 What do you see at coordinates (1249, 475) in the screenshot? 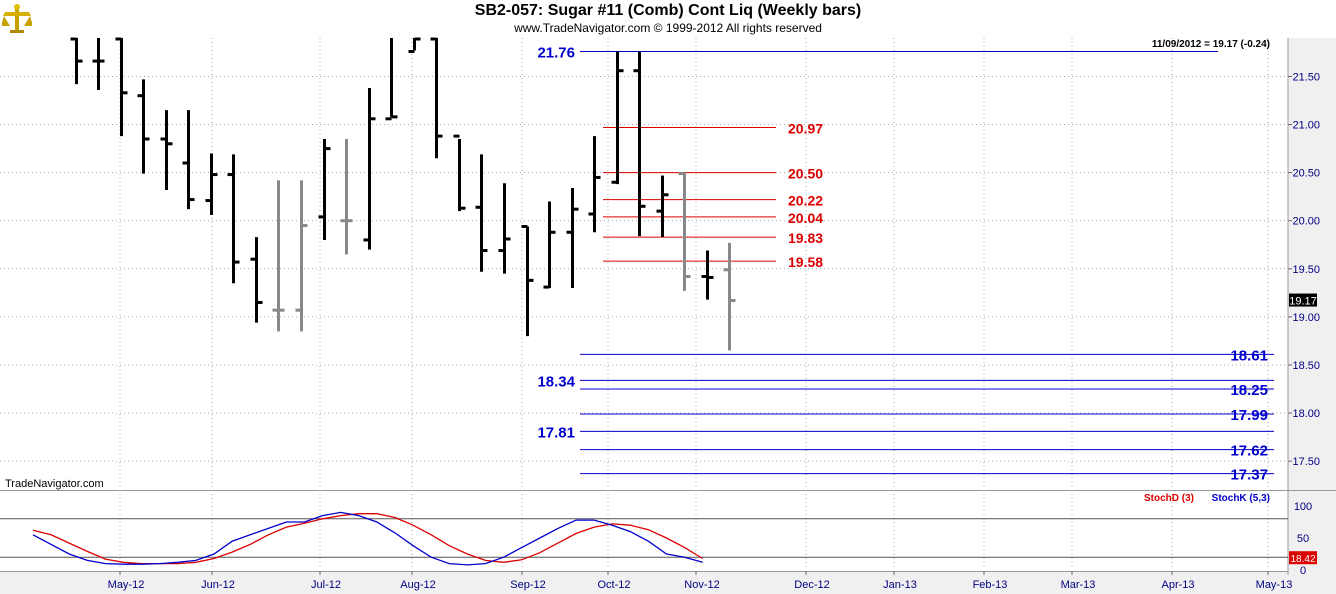
I see `level-label-blue: 17.37` at bounding box center [1249, 475].